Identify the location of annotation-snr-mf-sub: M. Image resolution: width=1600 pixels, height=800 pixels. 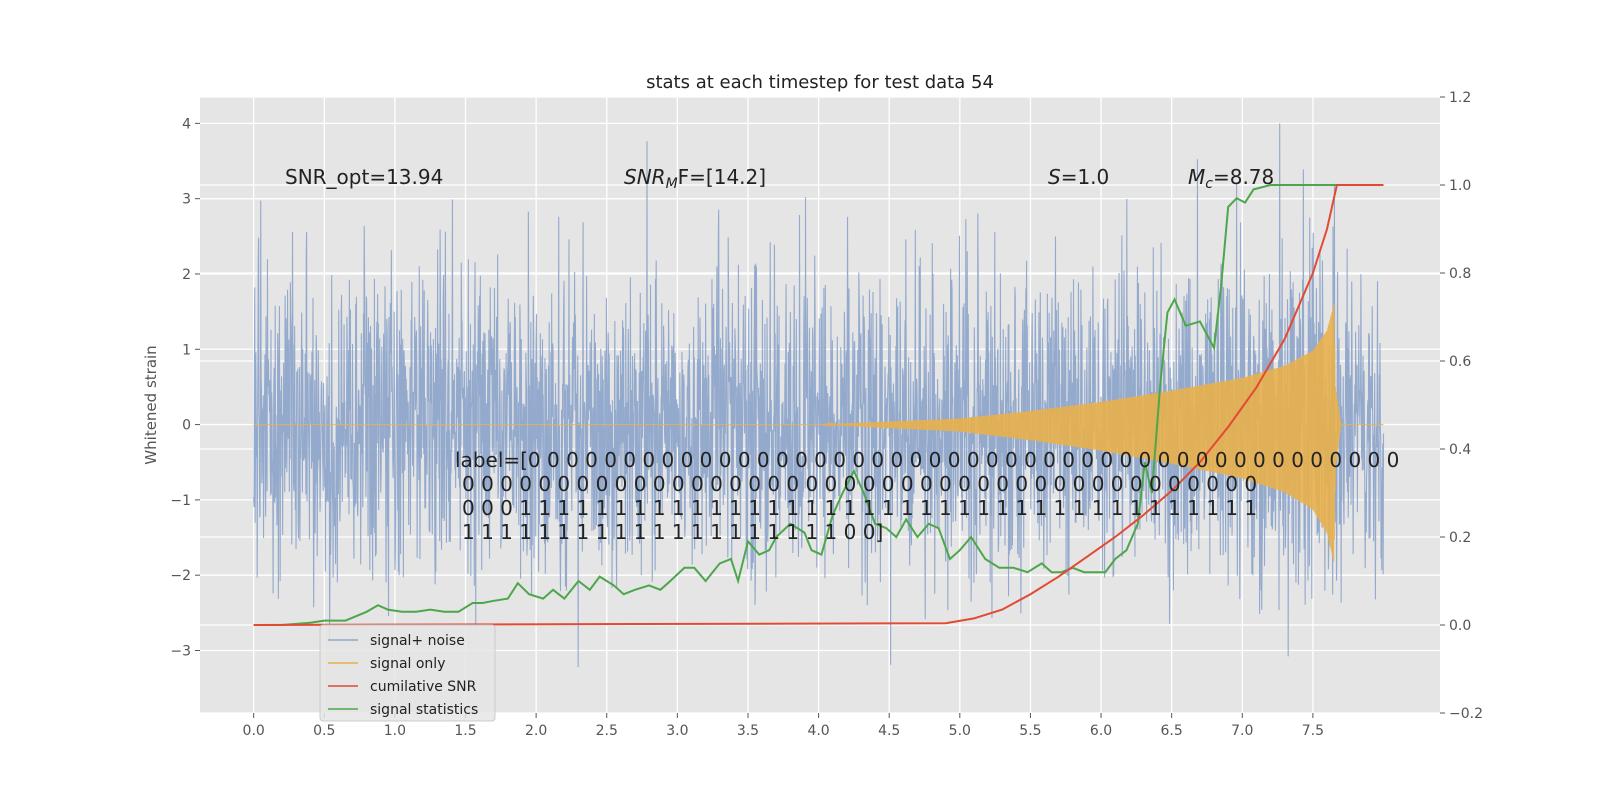
(672, 184).